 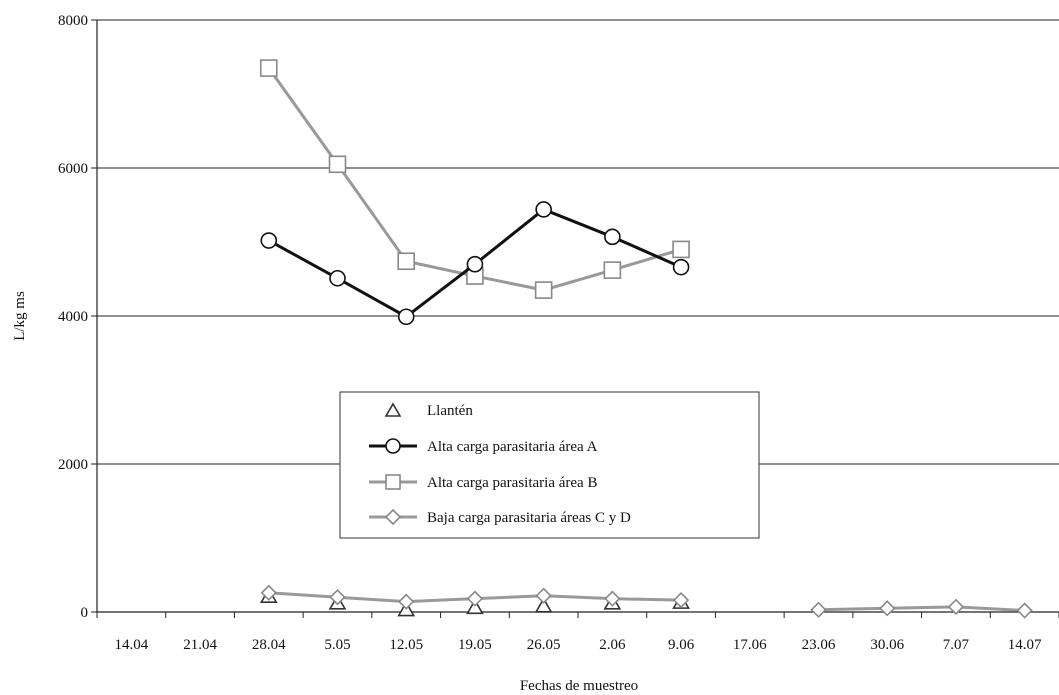 What do you see at coordinates (73, 465) in the screenshot?
I see `y-tick-label: 2000` at bounding box center [73, 465].